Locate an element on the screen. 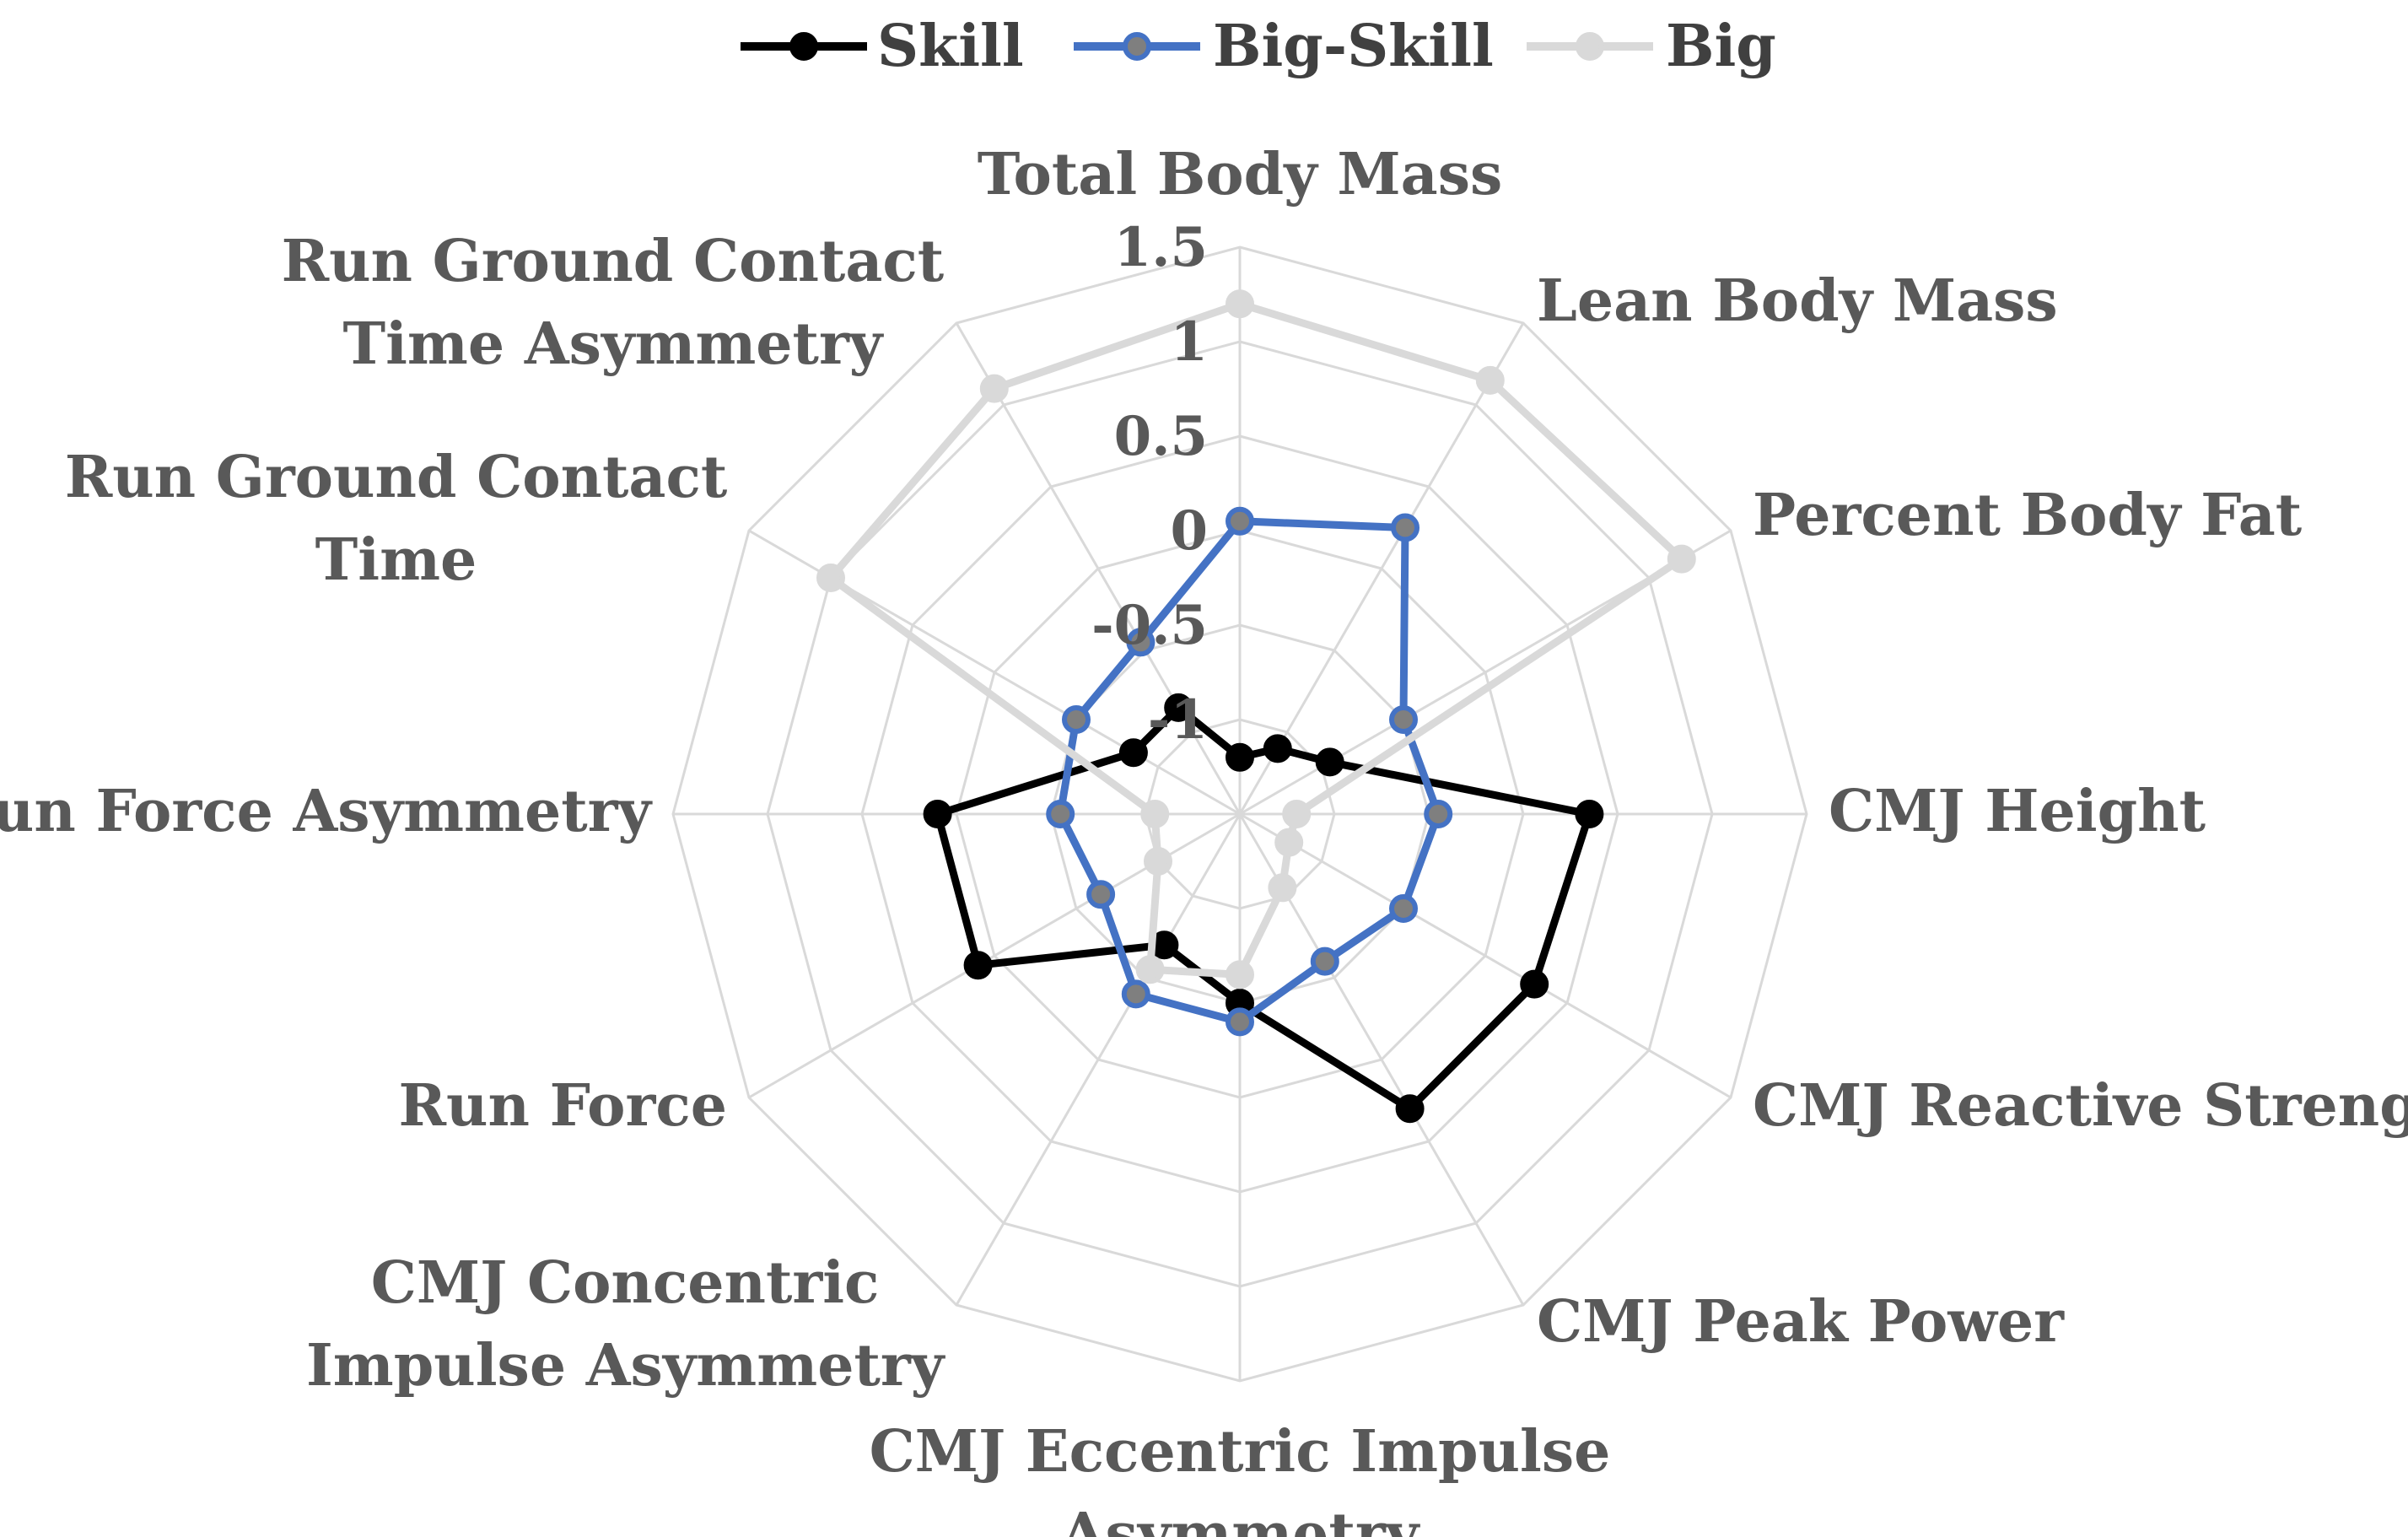 The width and height of the screenshot is (2408, 1537). legend-item: Big-Skill is located at coordinates (1284, 46).